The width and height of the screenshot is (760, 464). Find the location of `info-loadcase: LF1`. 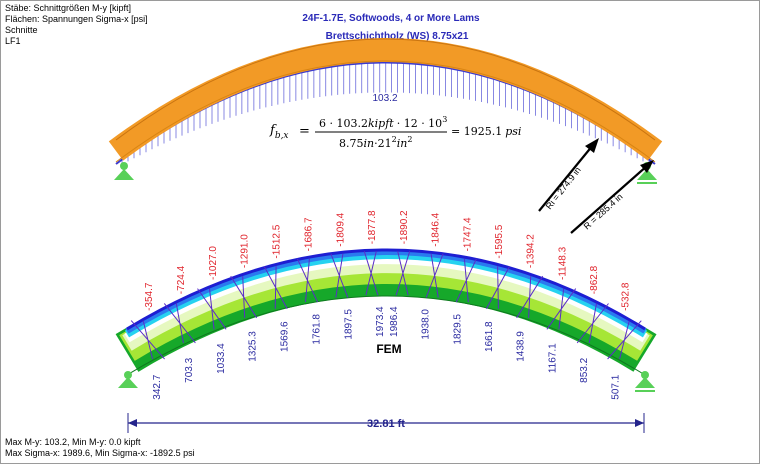

info-loadcase: LF1 is located at coordinates (13, 41).